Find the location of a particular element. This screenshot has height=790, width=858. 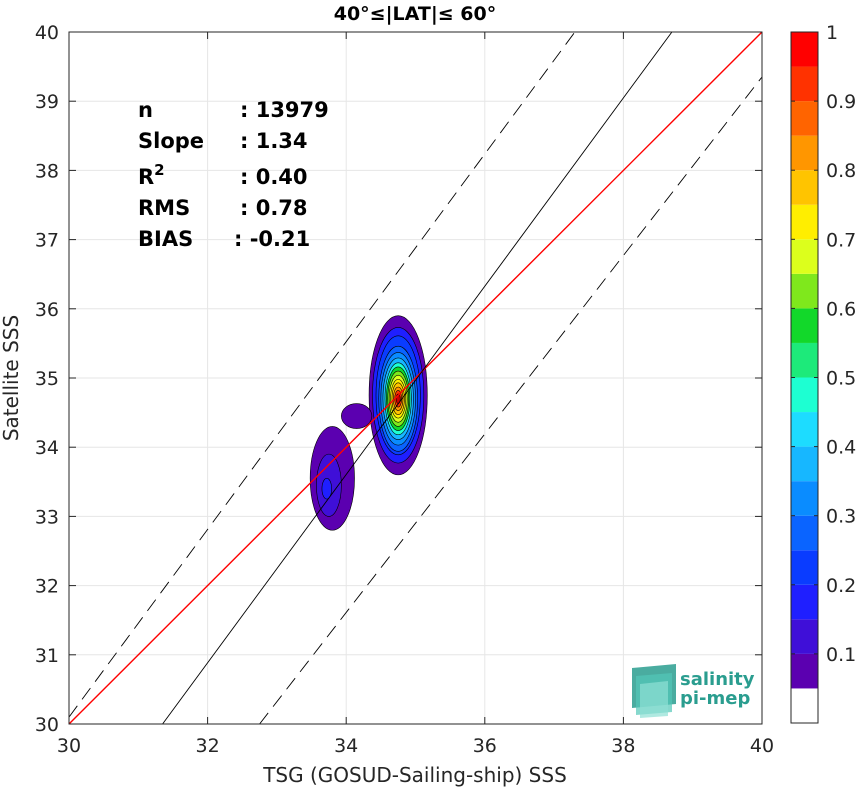

x-tick-label: 36 is located at coordinates (485, 746).